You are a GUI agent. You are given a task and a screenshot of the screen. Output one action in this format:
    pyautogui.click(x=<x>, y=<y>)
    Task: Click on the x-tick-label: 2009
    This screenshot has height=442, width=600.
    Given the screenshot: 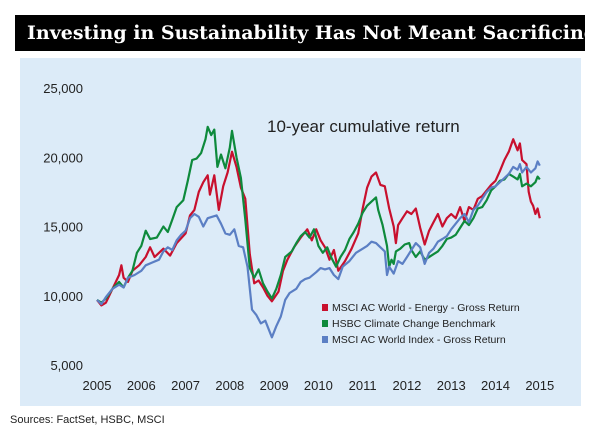 What is the action you would take?
    pyautogui.click(x=274, y=385)
    